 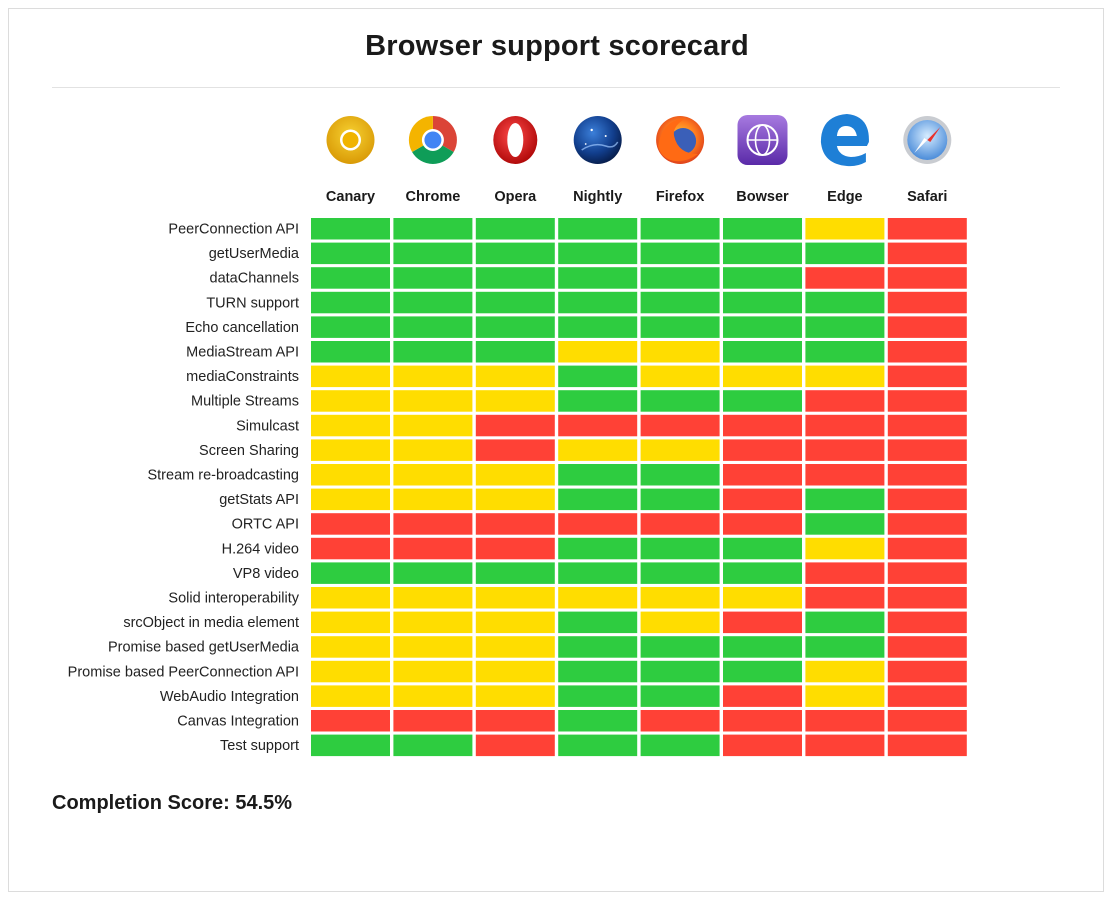 I want to click on row-label: PeerConnection API, so click(x=233, y=230).